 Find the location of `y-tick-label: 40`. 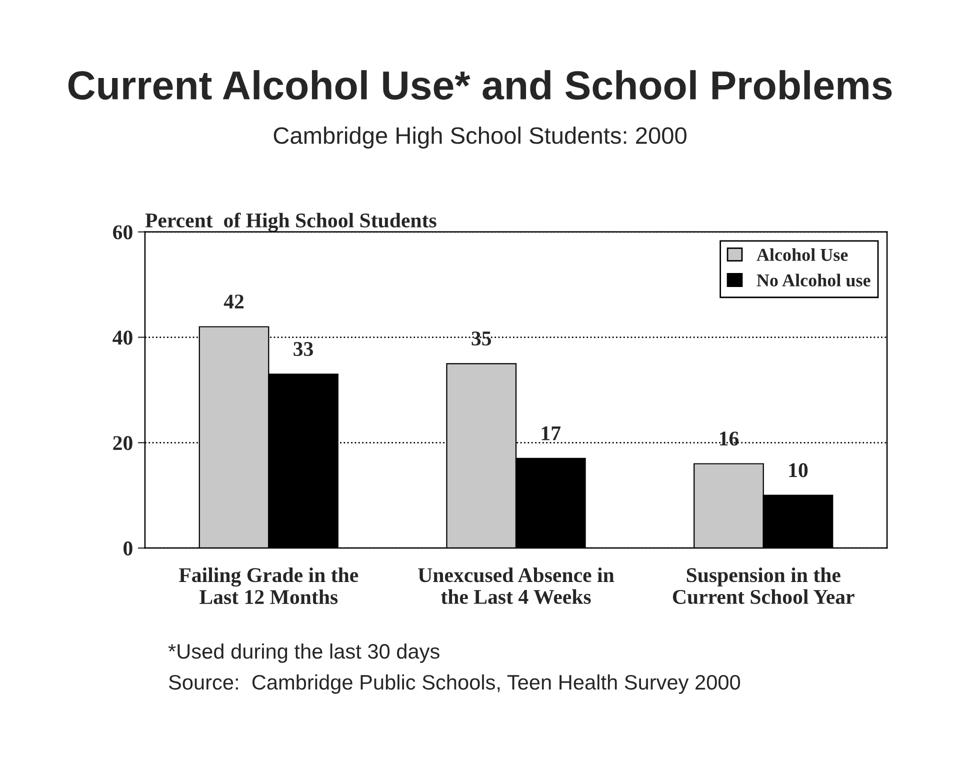

y-tick-label: 40 is located at coordinates (122, 337).